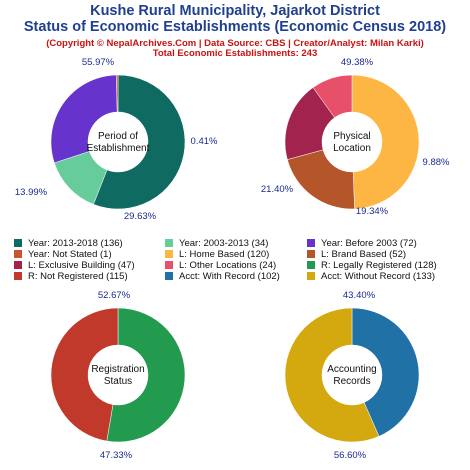 The image size is (470, 470). Describe the element at coordinates (118, 136) in the screenshot. I see `donut-center-label: Period of` at that location.